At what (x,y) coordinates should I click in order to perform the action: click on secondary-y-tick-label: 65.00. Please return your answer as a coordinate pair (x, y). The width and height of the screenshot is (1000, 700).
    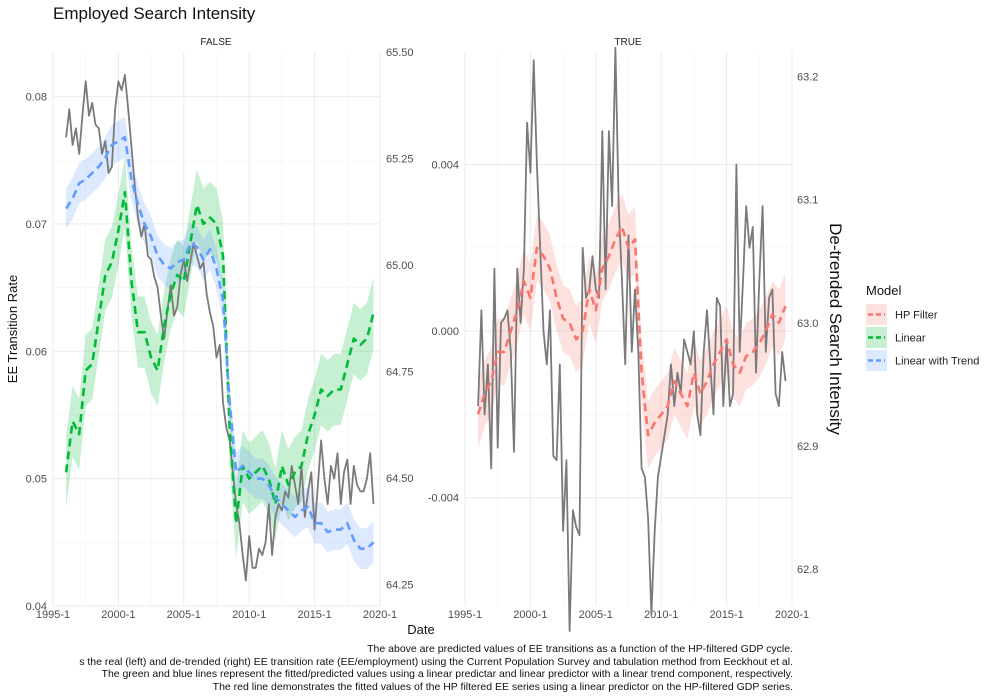
    Looking at the image, I should click on (400, 266).